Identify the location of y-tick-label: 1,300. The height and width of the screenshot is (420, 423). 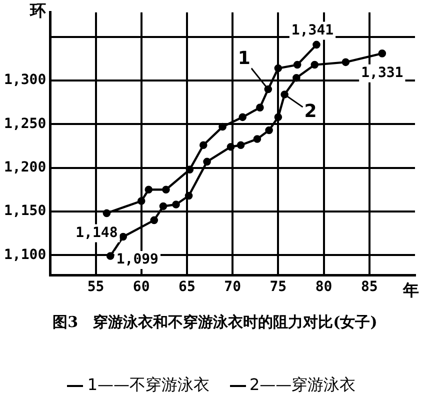
(25, 80).